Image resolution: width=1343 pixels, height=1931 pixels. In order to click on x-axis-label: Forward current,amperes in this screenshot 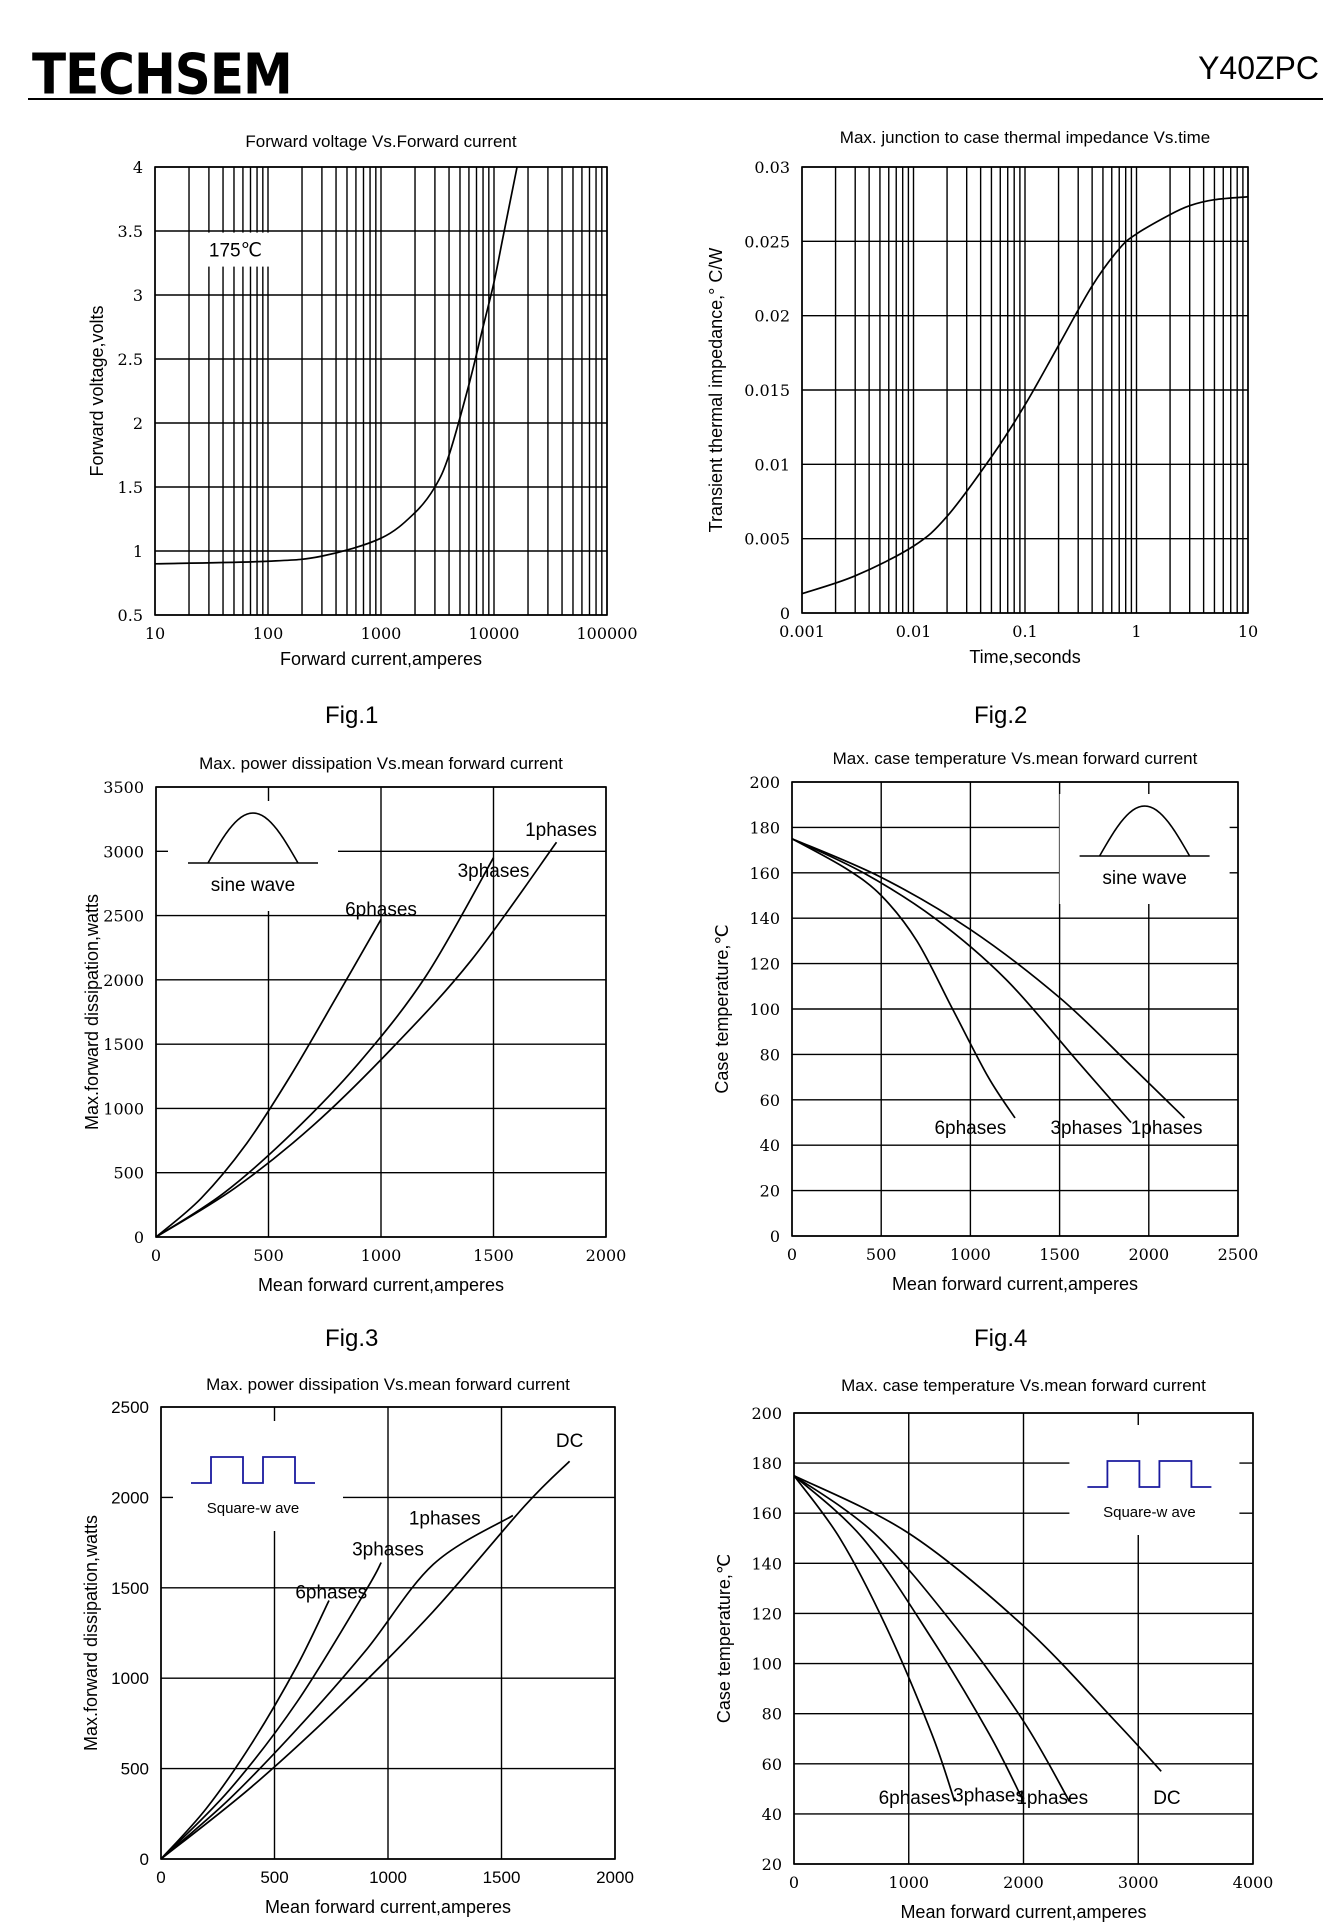, I will do `click(381, 659)`.